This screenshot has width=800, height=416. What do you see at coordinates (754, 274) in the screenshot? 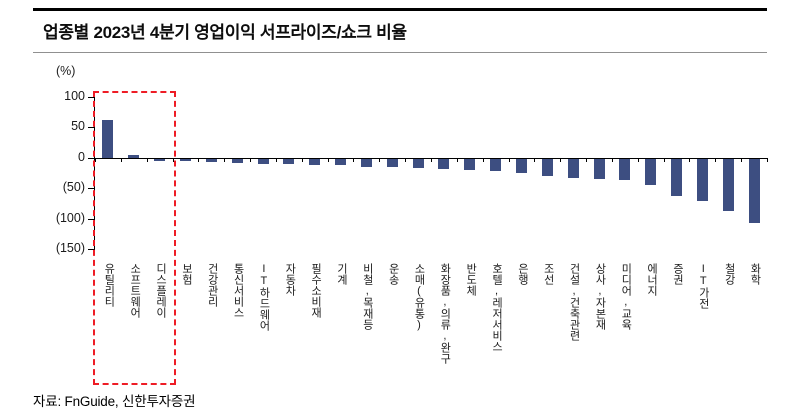
I see `category-label: 화학` at bounding box center [754, 274].